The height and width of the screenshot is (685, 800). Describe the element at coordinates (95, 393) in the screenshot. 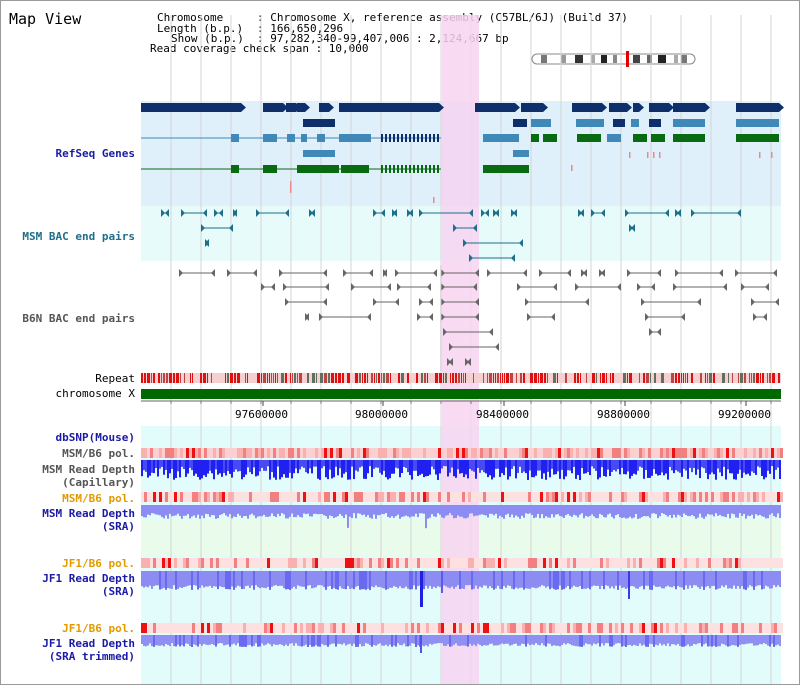

I see `chromosome-label: chromosome X` at that location.